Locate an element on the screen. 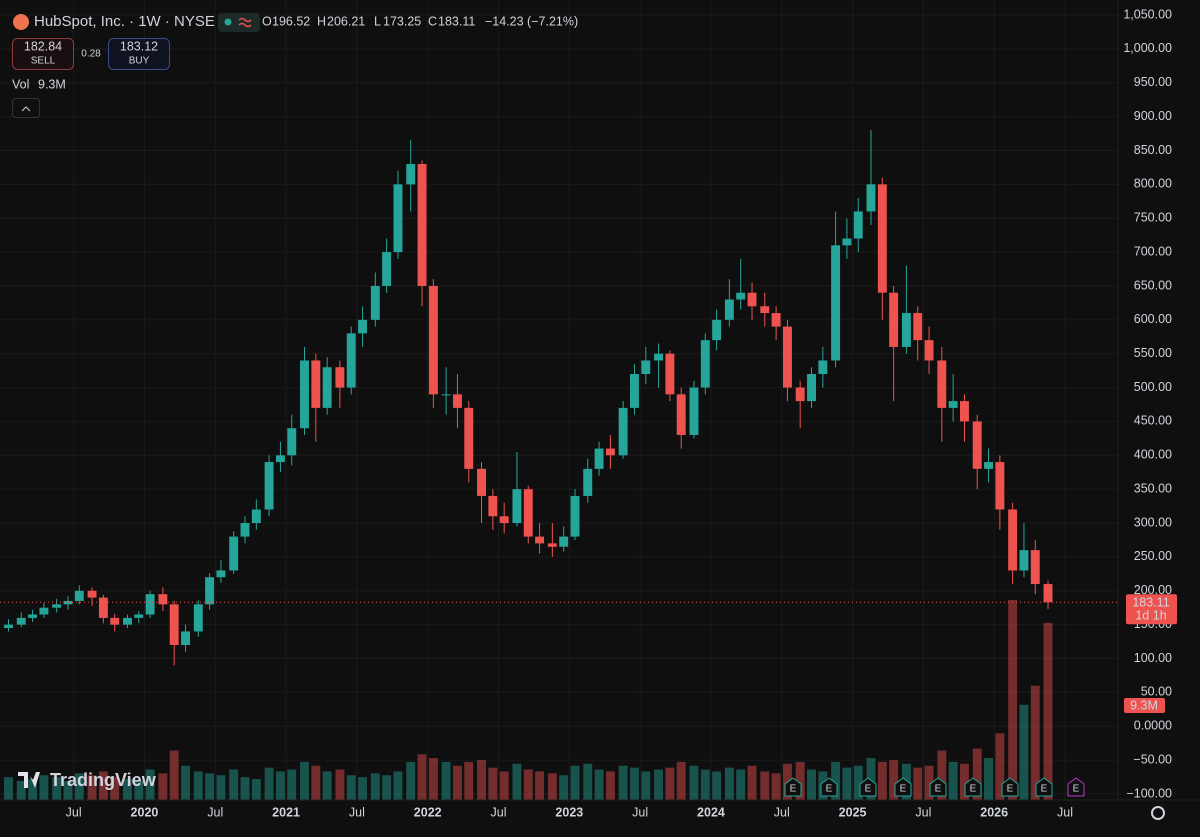  ohlc-label: H is located at coordinates (321, 21).